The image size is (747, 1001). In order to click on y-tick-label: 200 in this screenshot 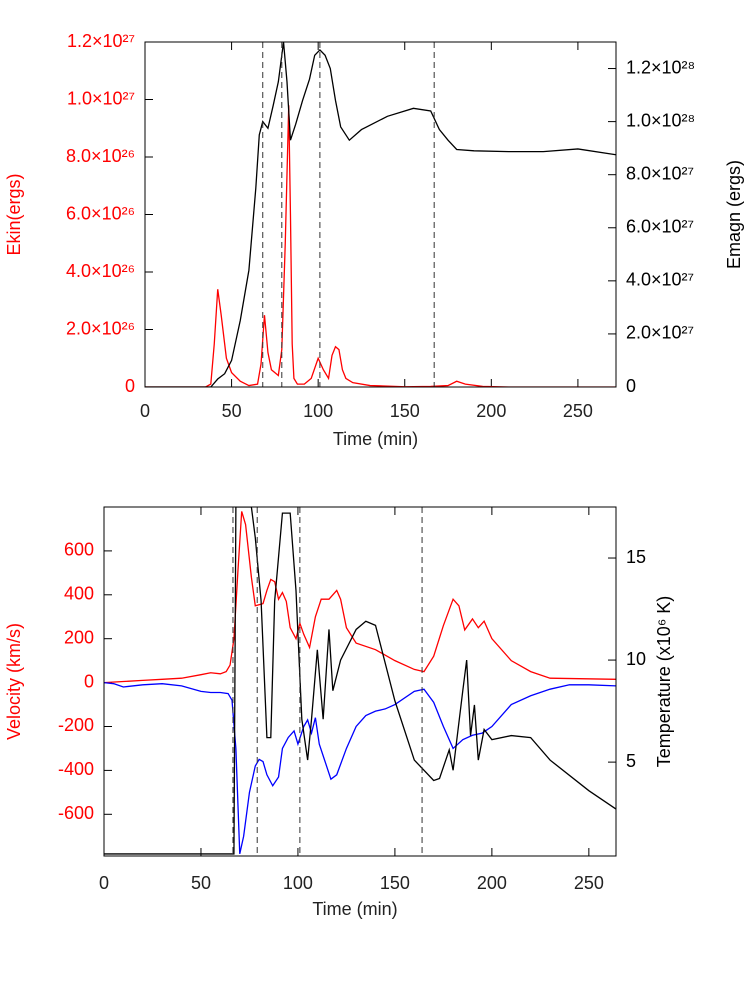, I will do `click(79, 637)`.